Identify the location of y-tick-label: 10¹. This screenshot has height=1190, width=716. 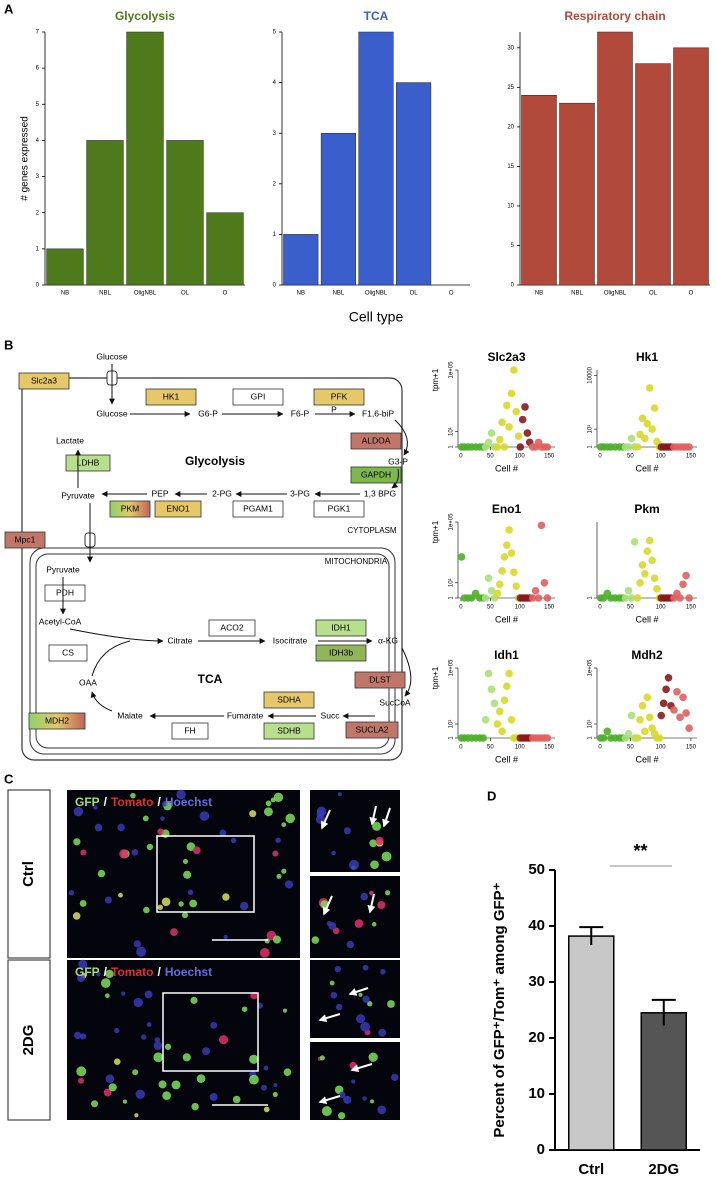
(452, 582).